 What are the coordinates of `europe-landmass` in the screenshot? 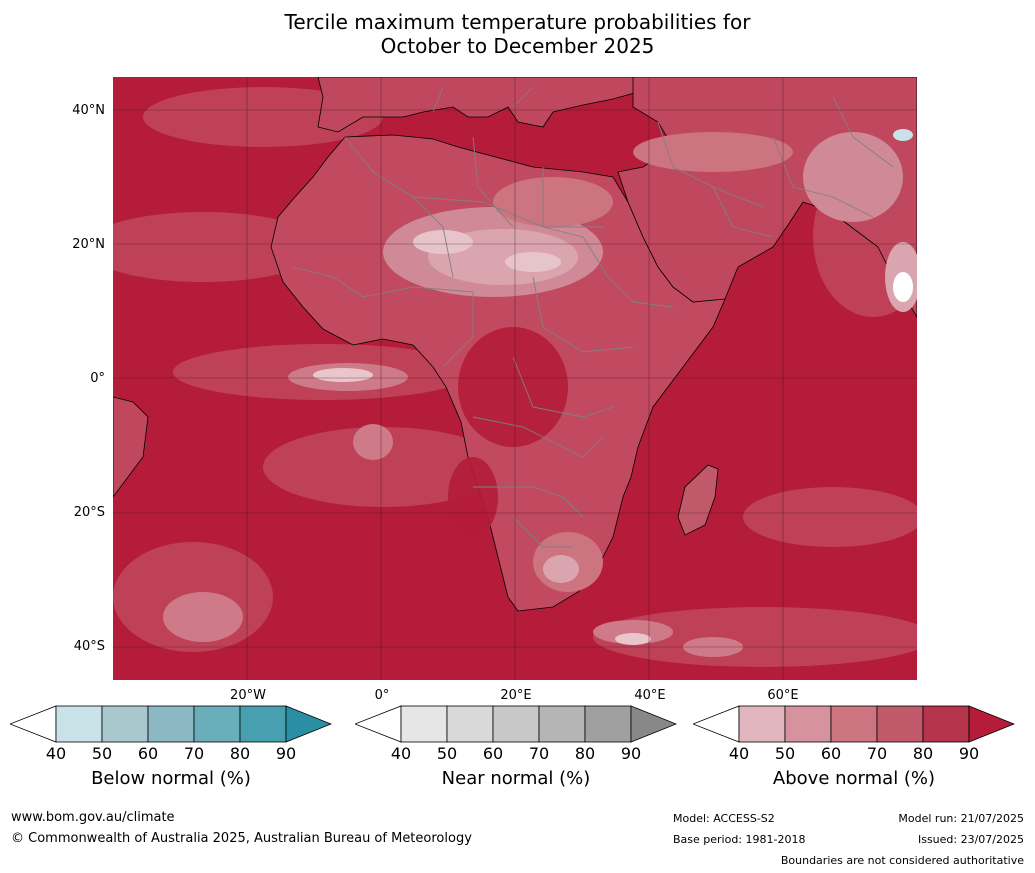 It's located at (478, 105).